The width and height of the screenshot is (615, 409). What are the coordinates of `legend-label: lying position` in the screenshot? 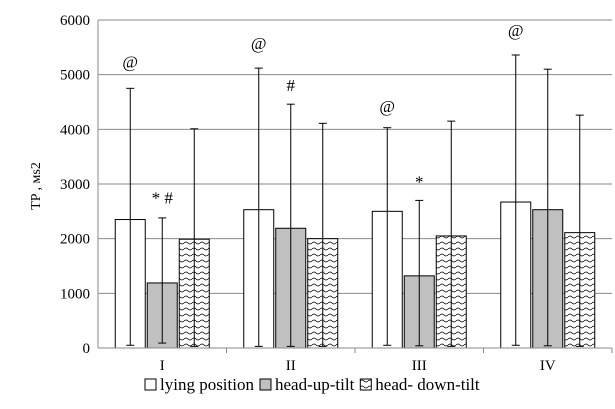 It's located at (207, 384).